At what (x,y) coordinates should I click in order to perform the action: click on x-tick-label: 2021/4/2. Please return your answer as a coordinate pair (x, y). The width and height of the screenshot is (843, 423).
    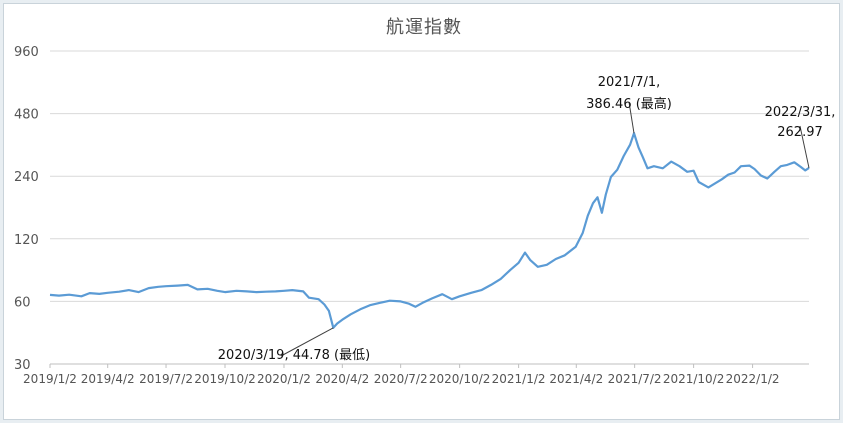
    Looking at the image, I should click on (576, 379).